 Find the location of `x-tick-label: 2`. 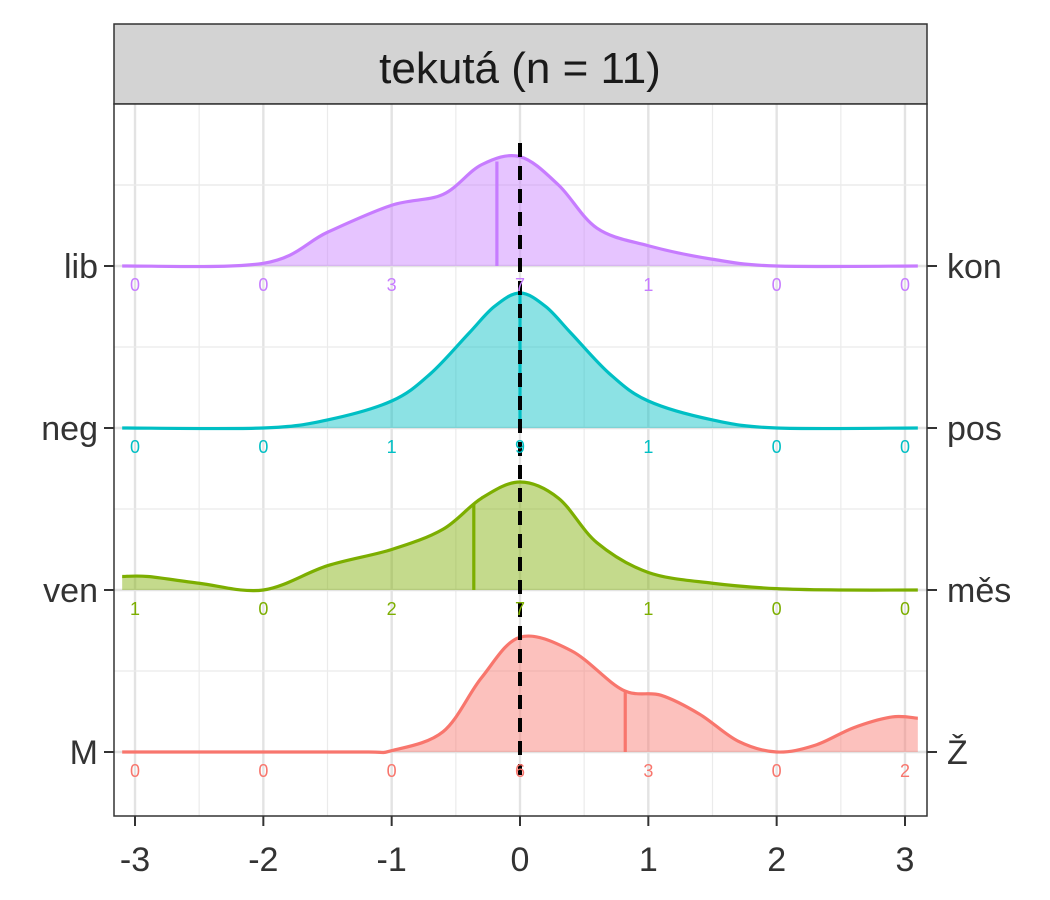

x-tick-label: 2 is located at coordinates (776, 860).